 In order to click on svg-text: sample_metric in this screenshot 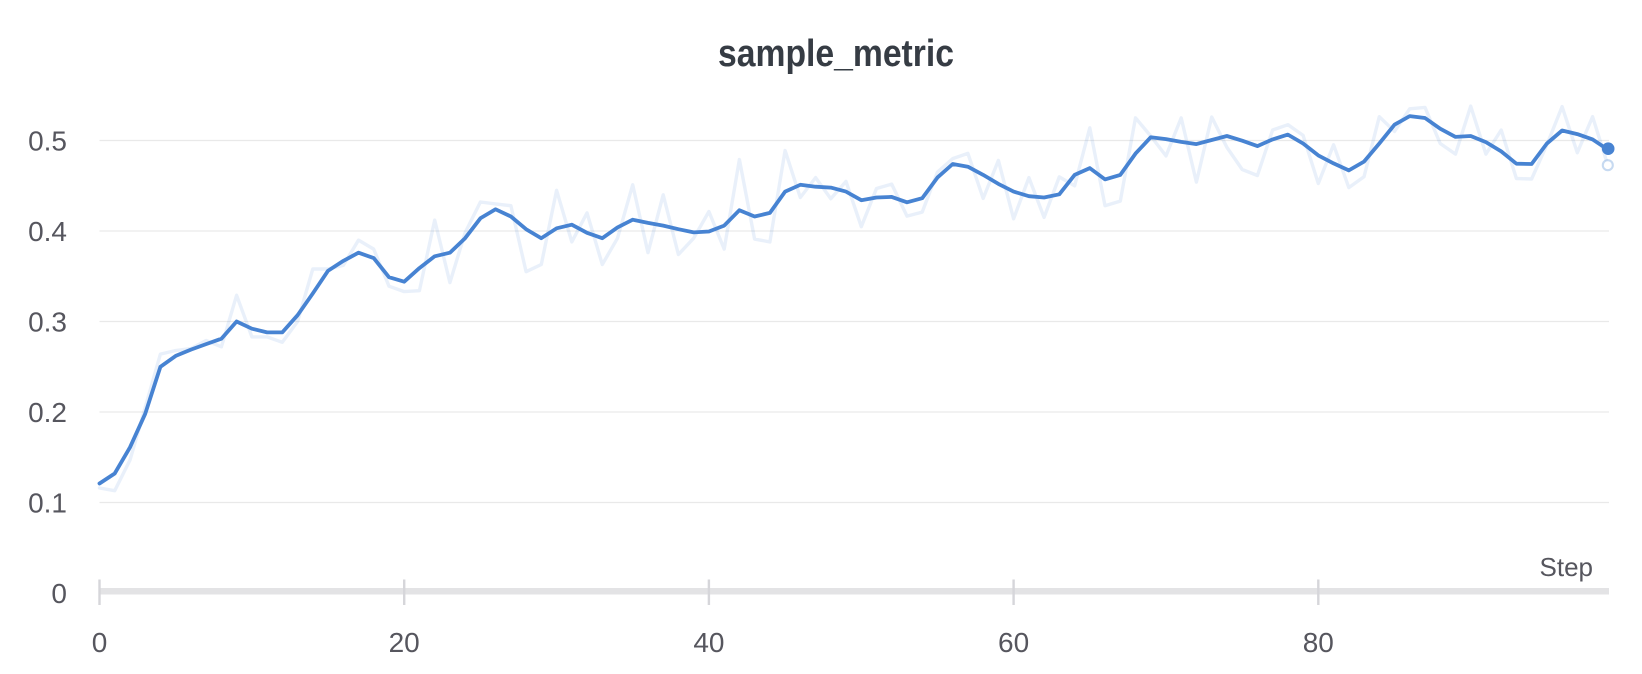, I will do `click(836, 54)`.